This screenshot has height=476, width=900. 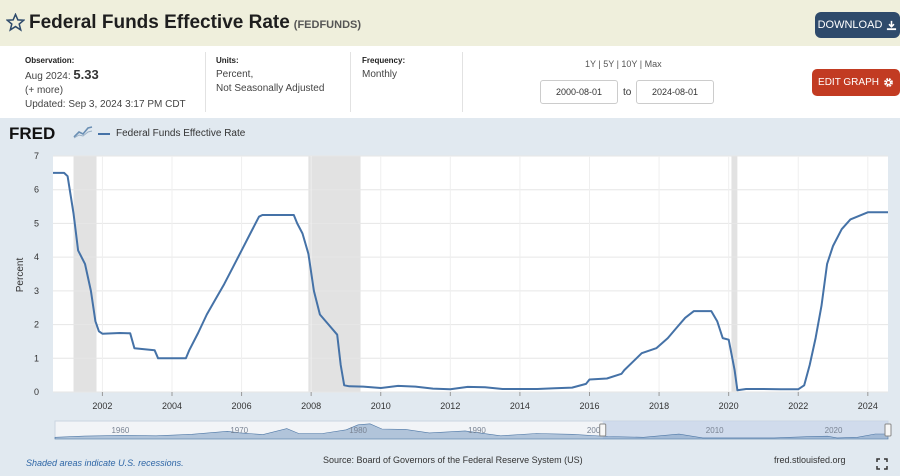 I want to click on frequency-column: Frequency: Monthly, so click(x=383, y=68).